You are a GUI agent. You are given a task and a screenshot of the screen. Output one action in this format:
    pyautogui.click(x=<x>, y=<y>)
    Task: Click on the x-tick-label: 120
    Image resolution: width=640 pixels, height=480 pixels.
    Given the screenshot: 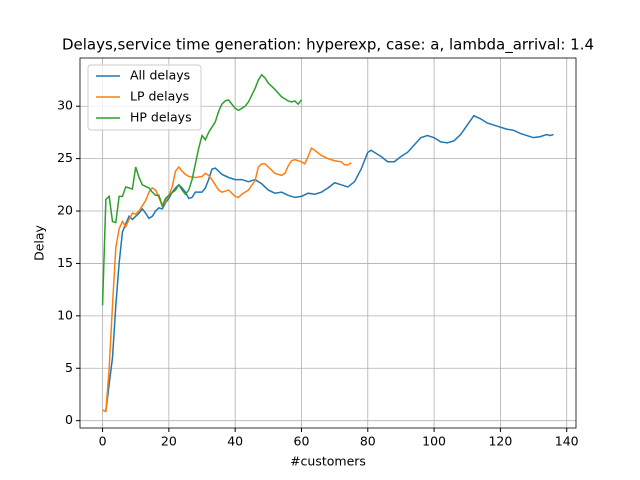 What is the action you would take?
    pyautogui.click(x=500, y=441)
    